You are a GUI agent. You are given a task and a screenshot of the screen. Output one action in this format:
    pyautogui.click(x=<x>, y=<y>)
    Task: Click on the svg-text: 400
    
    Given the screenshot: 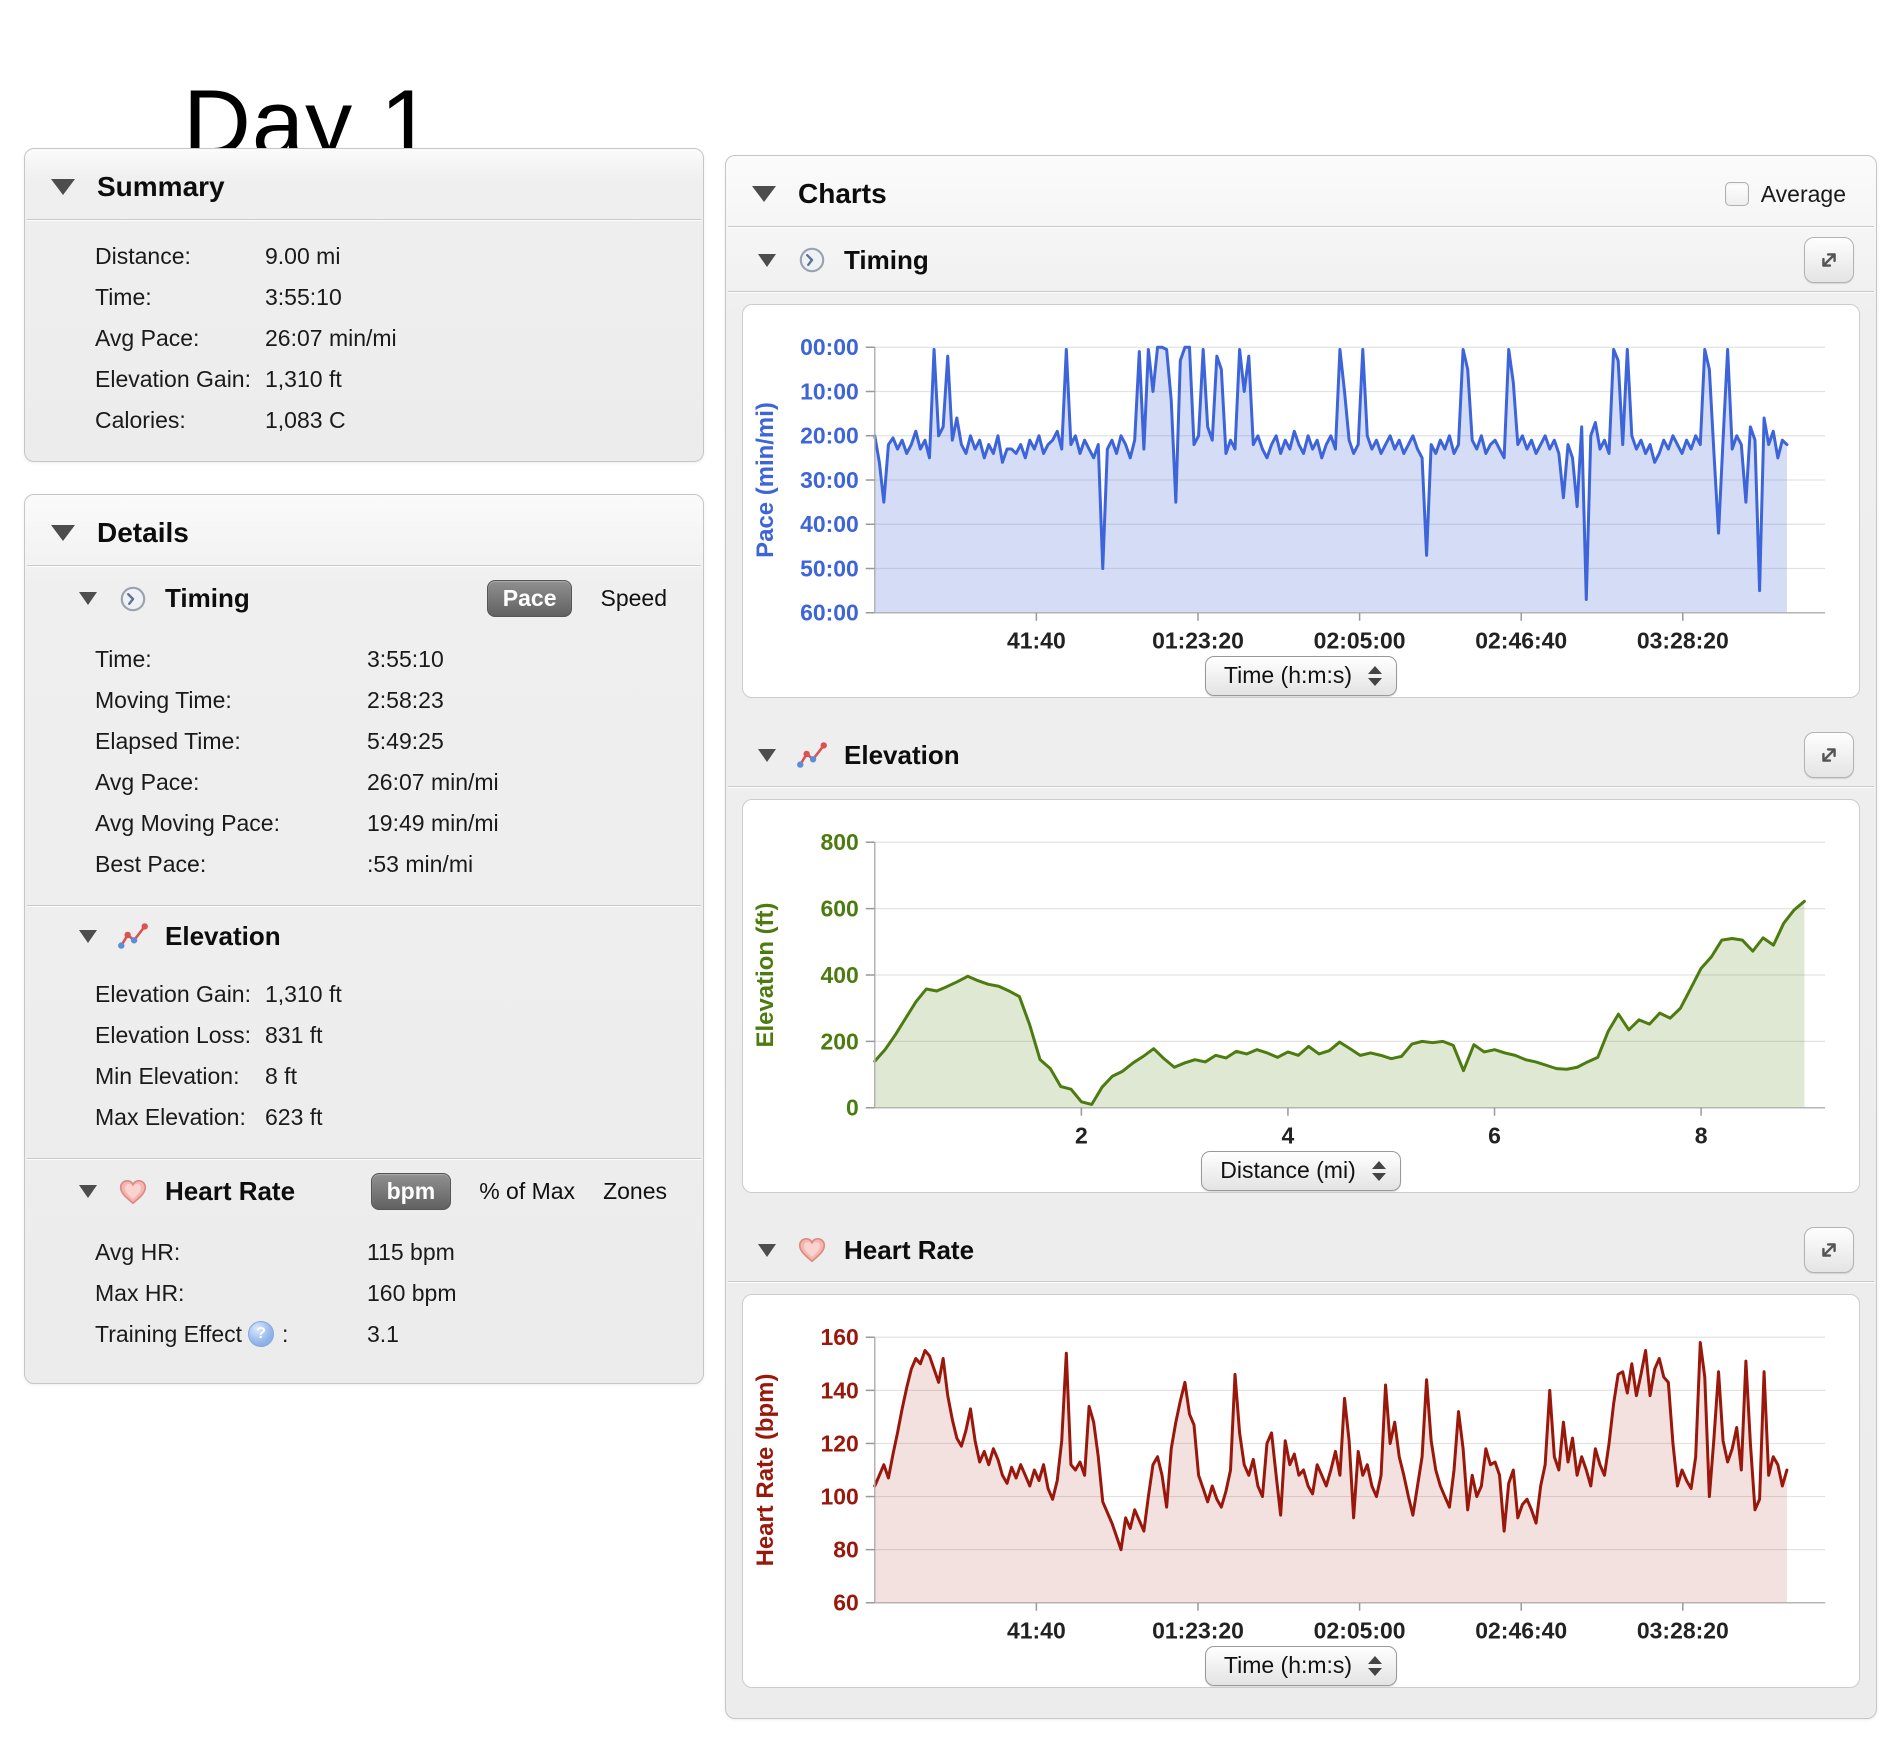 What is the action you would take?
    pyautogui.click(x=840, y=975)
    